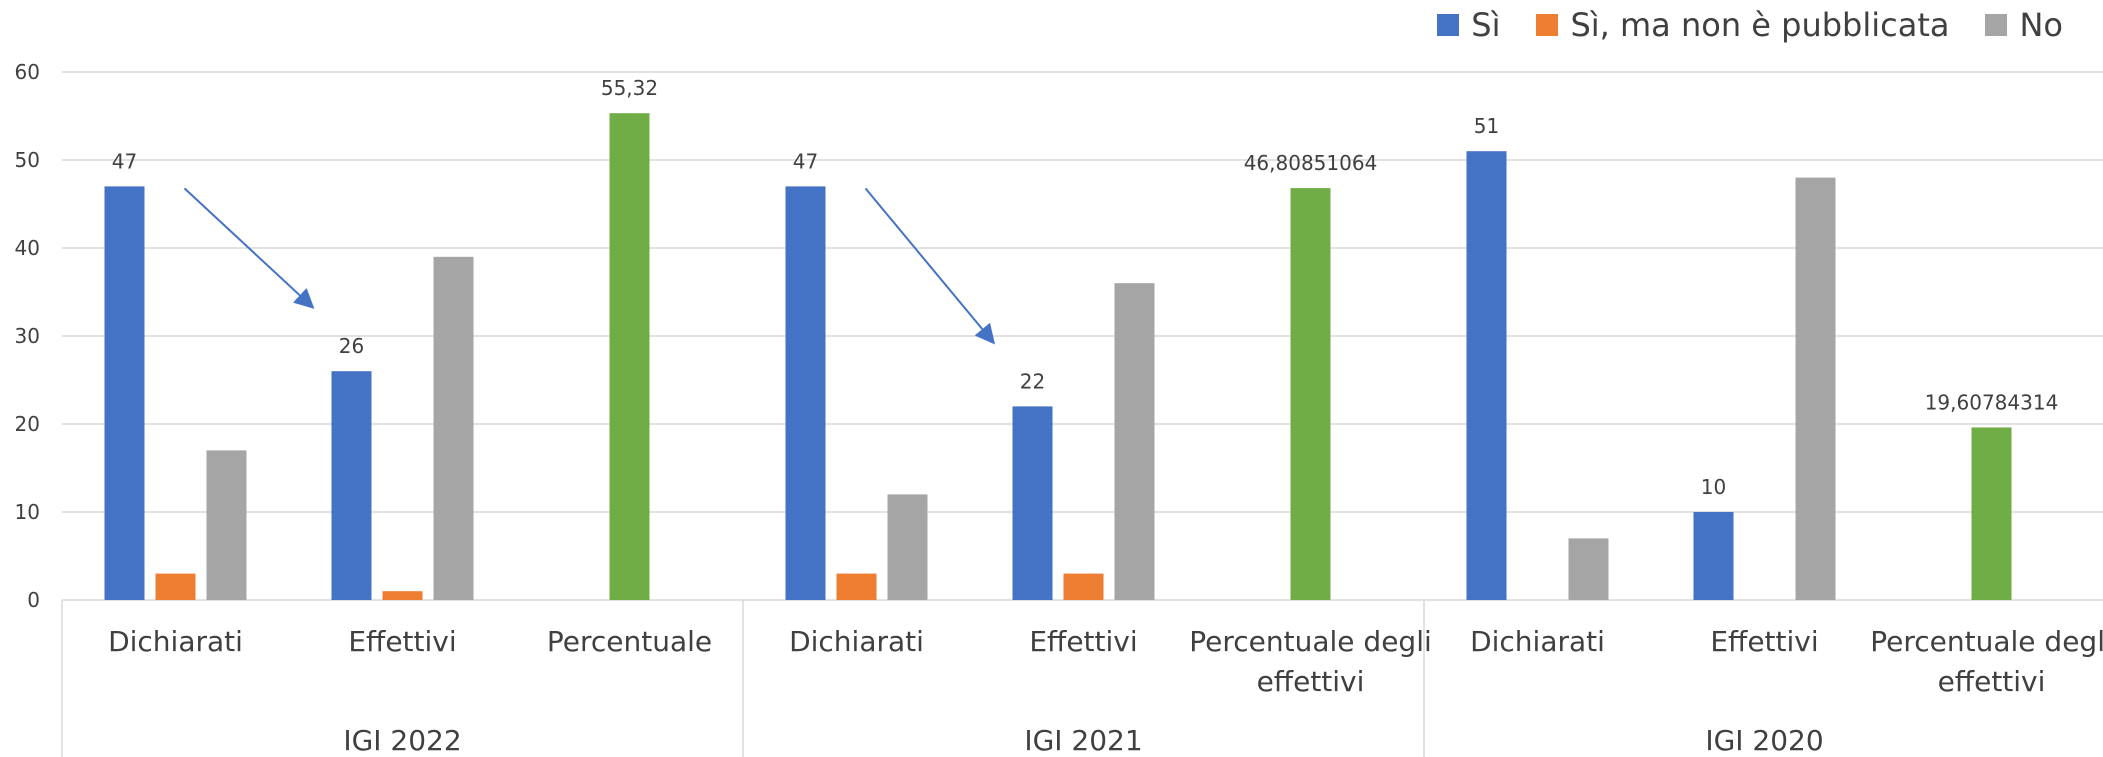 The width and height of the screenshot is (2103, 757). What do you see at coordinates (805, 161) in the screenshot?
I see `data-label-si-1-0: 47` at bounding box center [805, 161].